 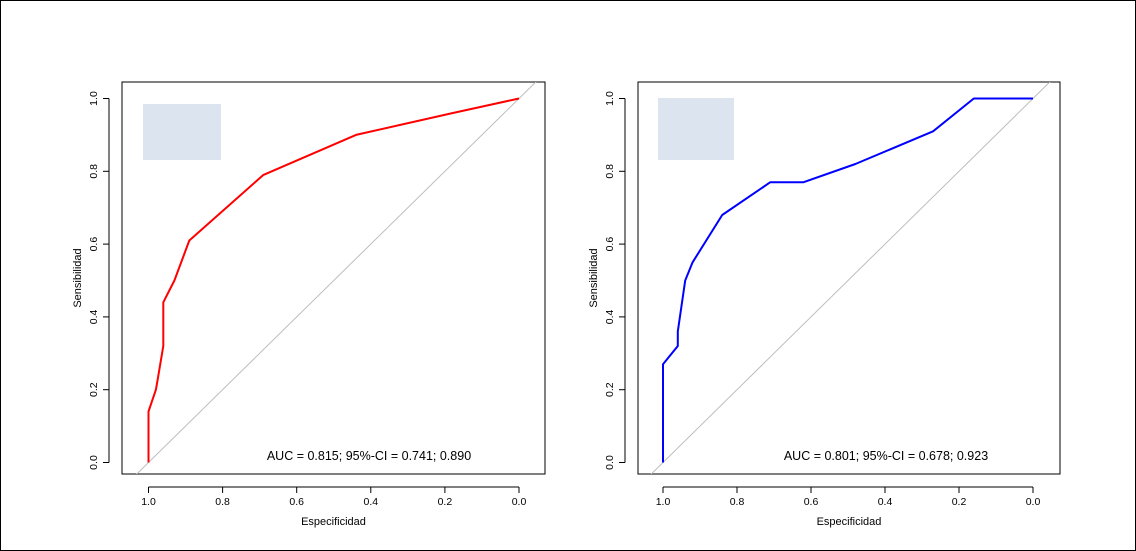 What do you see at coordinates (369, 456) in the screenshot?
I see `auc-annotation: AUC = 0.815; 95%-CI = 0.741; 0.890` at bounding box center [369, 456].